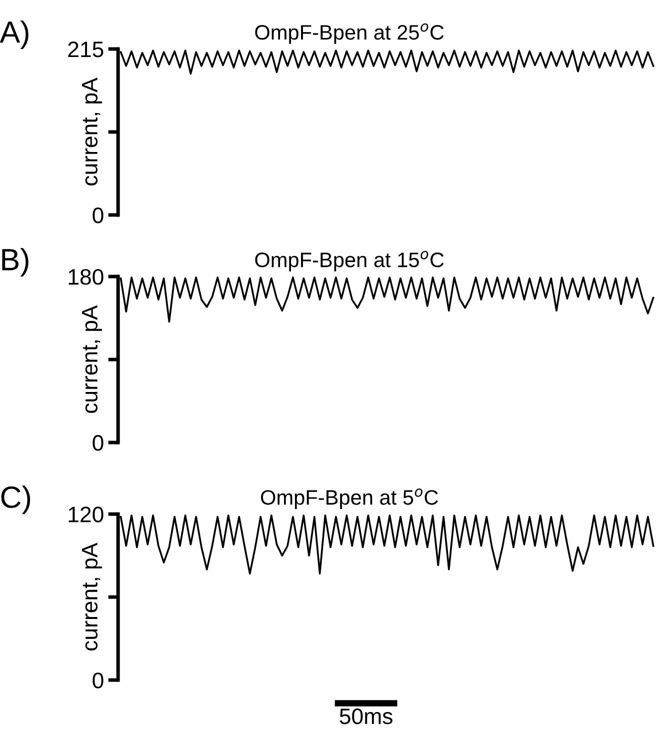 This screenshot has height=740, width=656. I want to click on chart-title: OmpF-Bpen at 25$^{o}$C, so click(349, 33).